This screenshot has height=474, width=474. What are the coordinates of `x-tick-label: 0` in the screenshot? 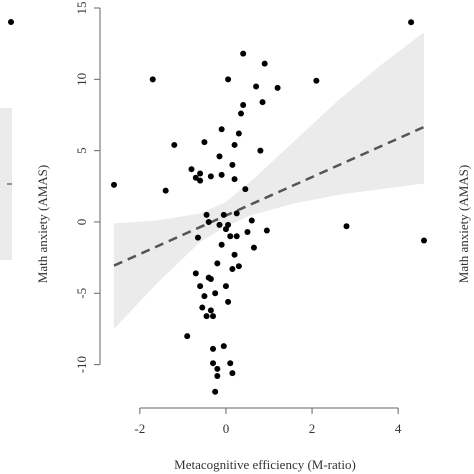 It's located at (226, 428).